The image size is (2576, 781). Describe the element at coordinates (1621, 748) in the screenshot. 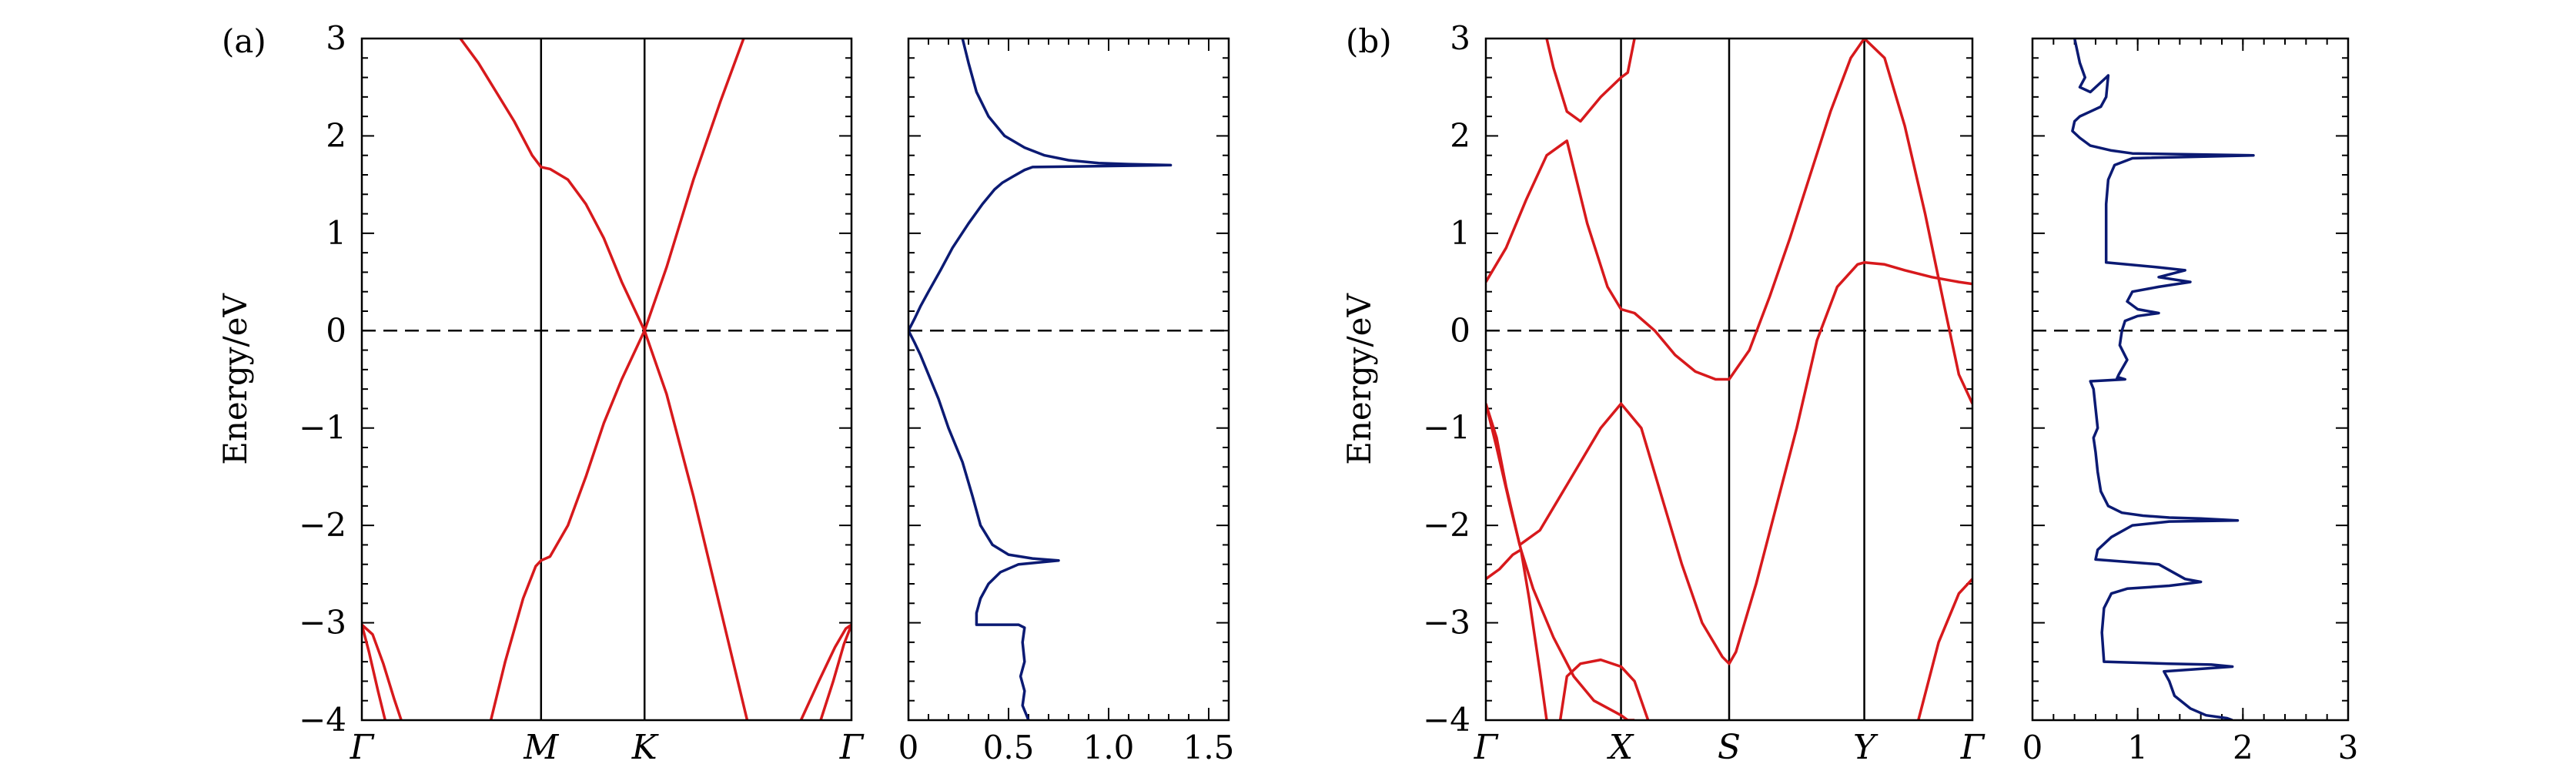

I see `k-point-label: X` at that location.